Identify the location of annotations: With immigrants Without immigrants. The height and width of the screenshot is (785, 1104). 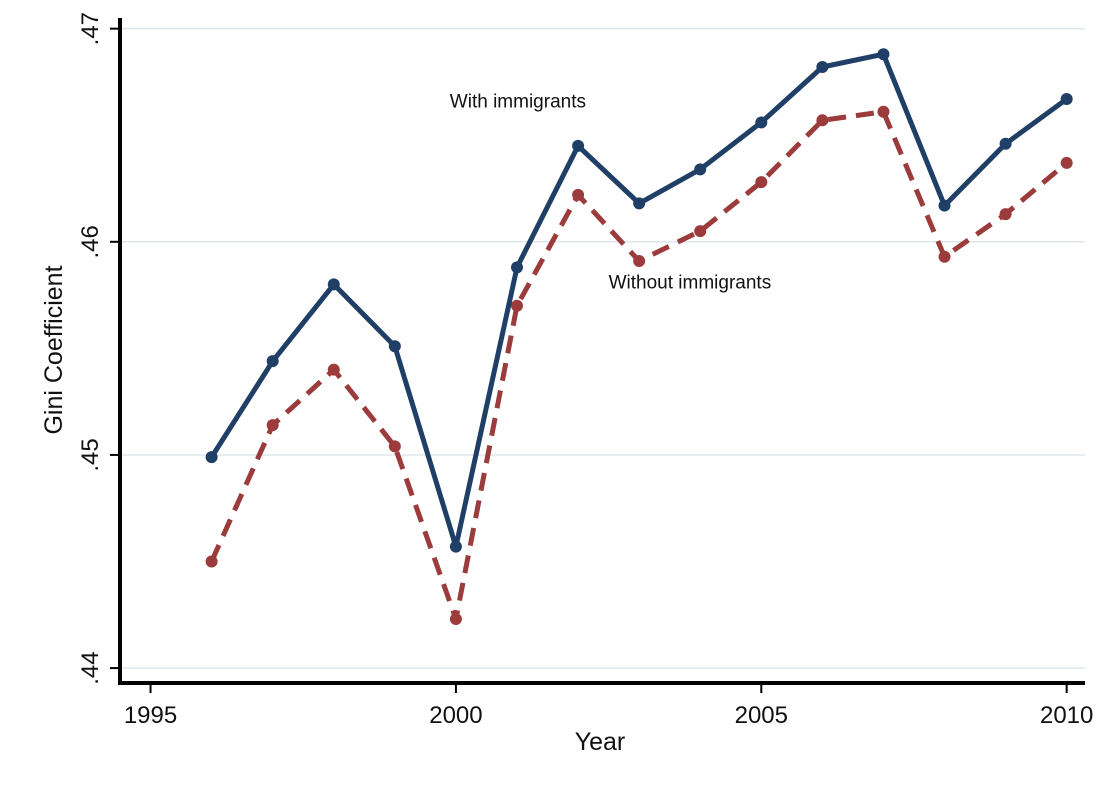
(610, 193).